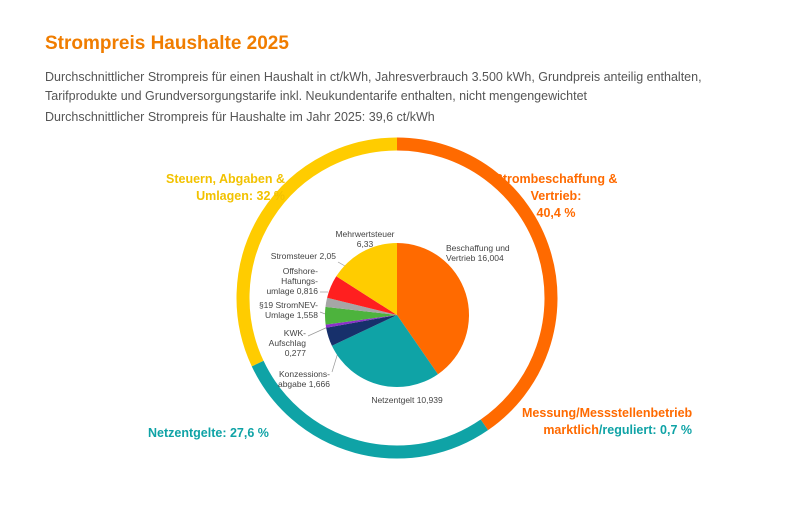 This screenshot has width=800, height=507. I want to click on slice-value: 0,816, so click(307, 291).